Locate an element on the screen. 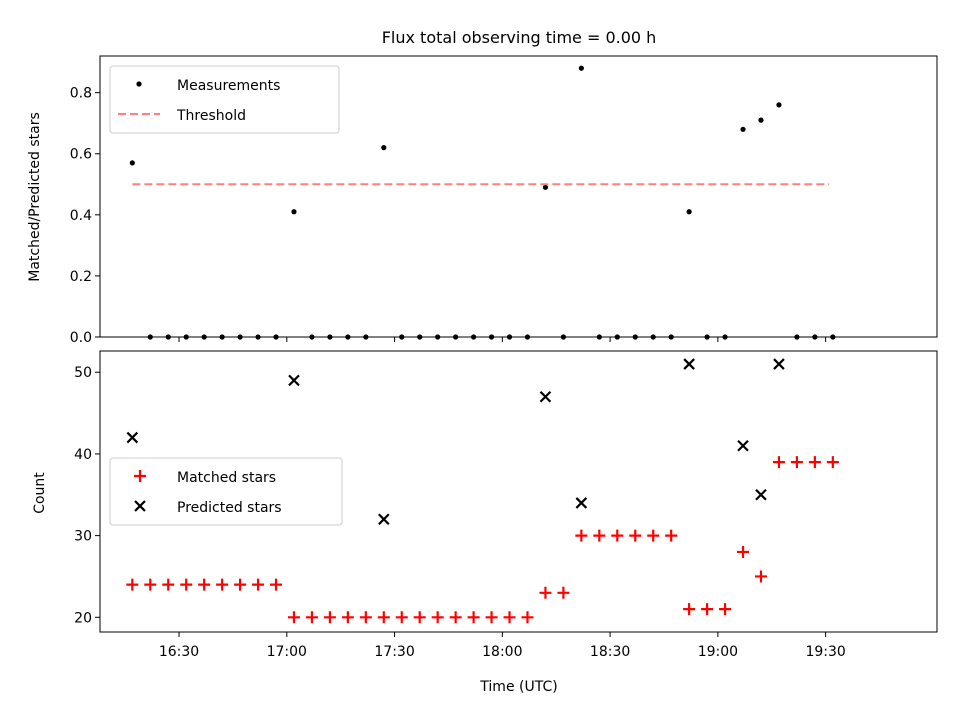 This screenshot has width=960, height=720. y-axis-label-count: Count is located at coordinates (40, 493).